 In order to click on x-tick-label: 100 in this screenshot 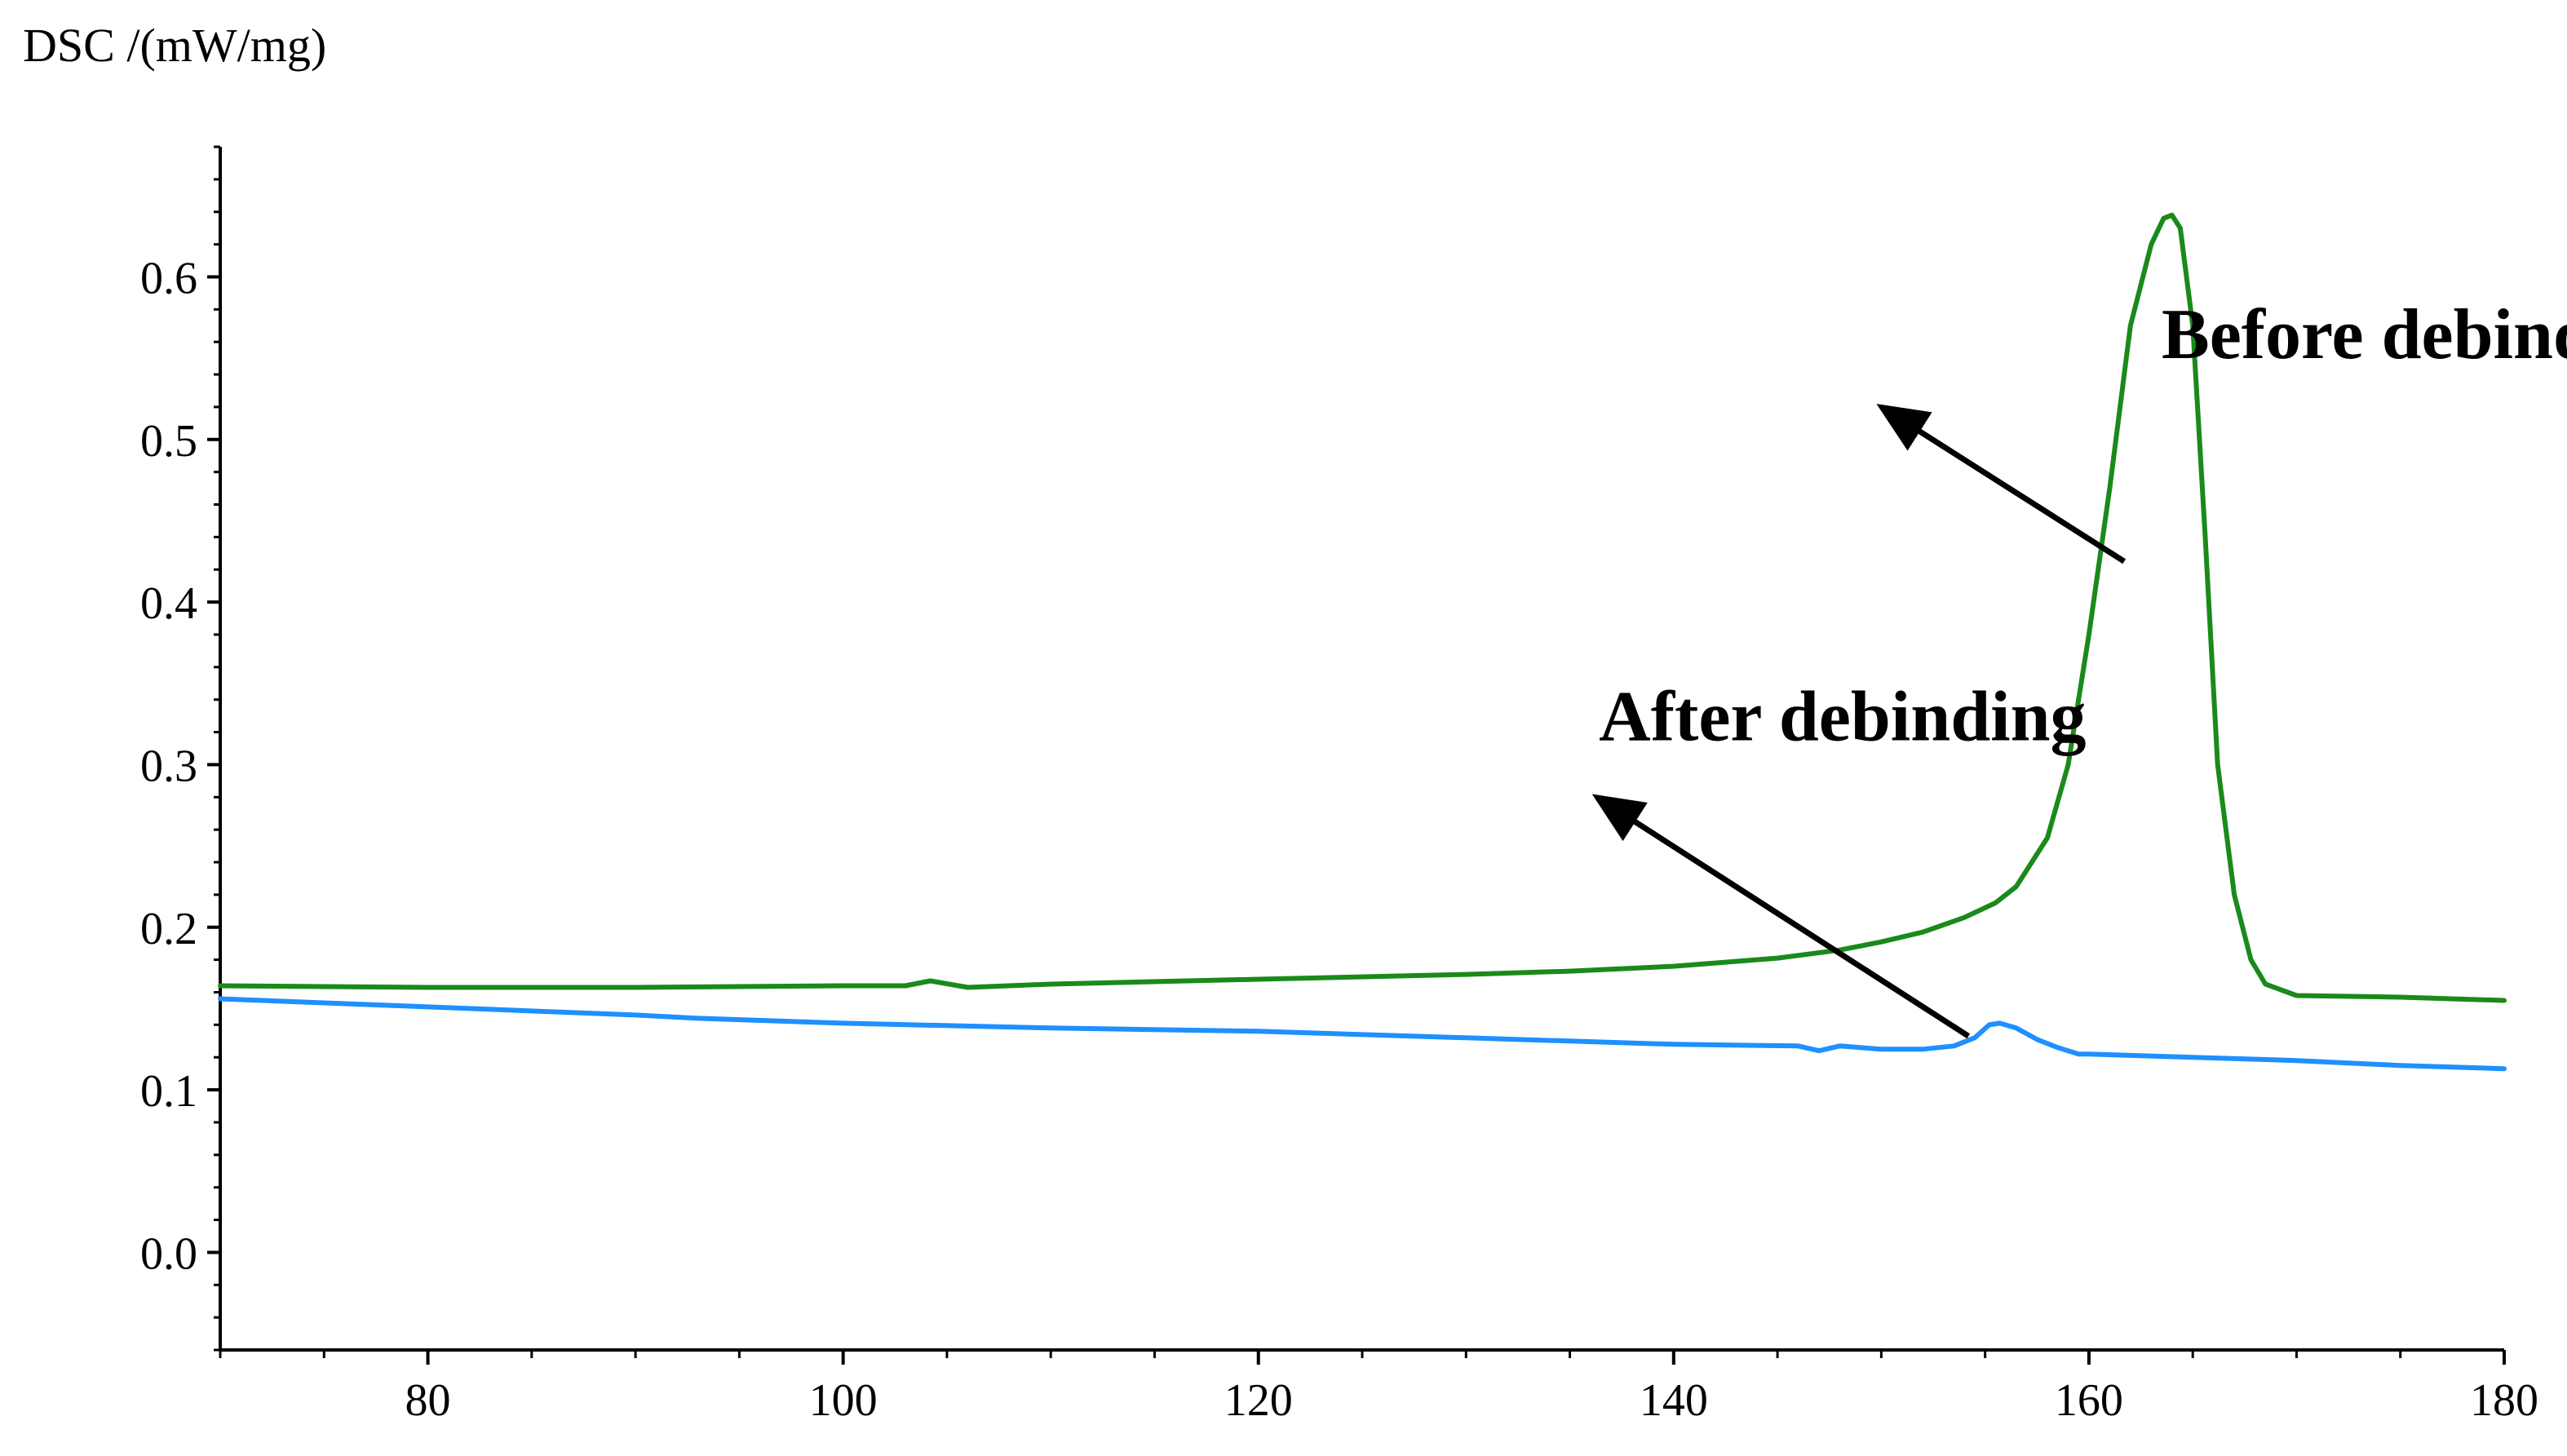, I will do `click(843, 1400)`.